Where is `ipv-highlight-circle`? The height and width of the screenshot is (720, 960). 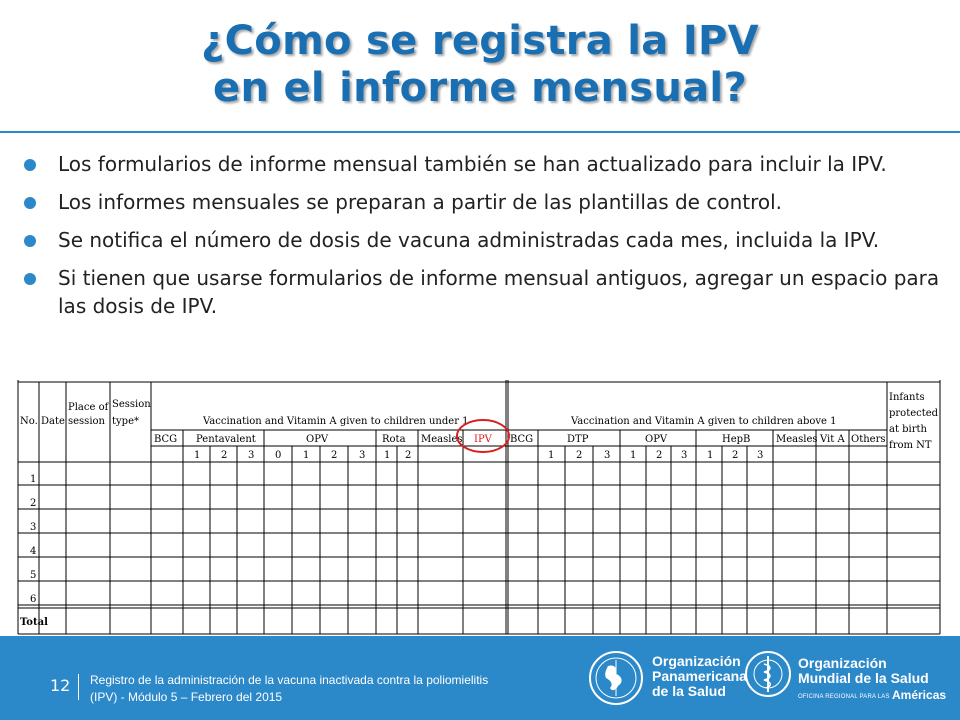 ipv-highlight-circle is located at coordinates (483, 436).